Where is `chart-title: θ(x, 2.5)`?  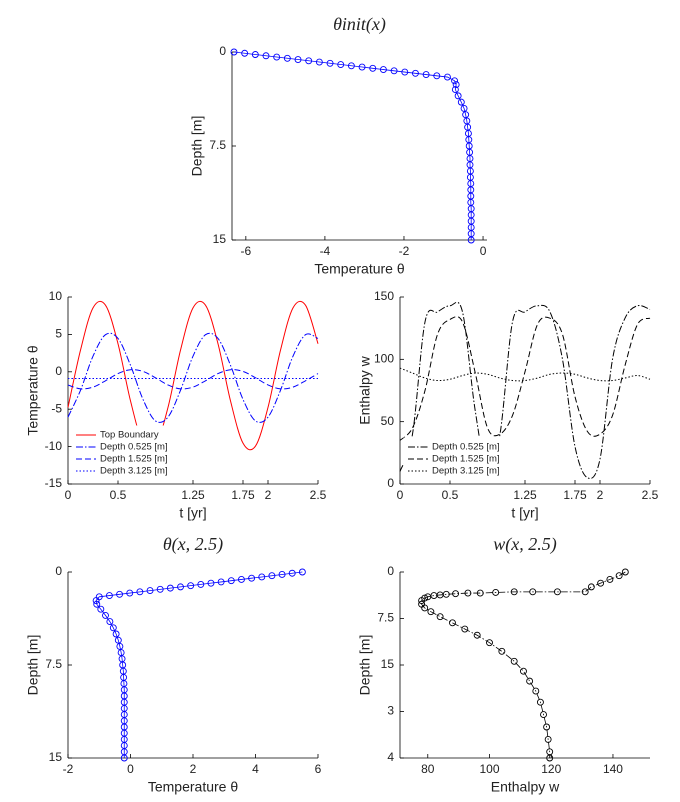 chart-title: θ(x, 2.5) is located at coordinates (193, 544).